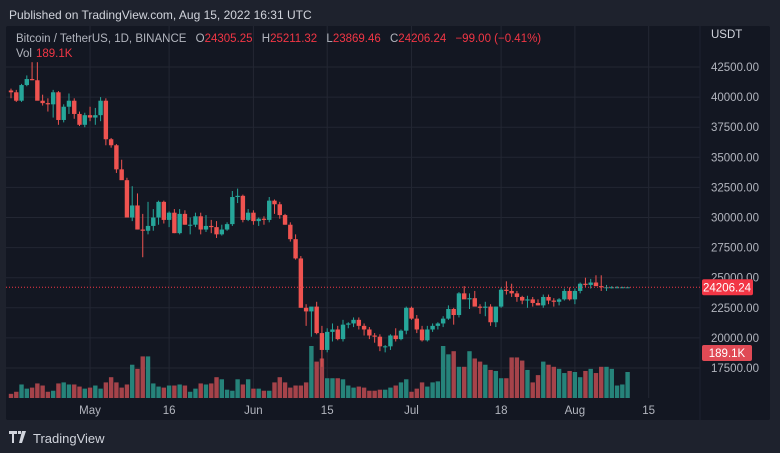  What do you see at coordinates (69, 438) in the screenshot?
I see `brand-name: TradingView` at bounding box center [69, 438].